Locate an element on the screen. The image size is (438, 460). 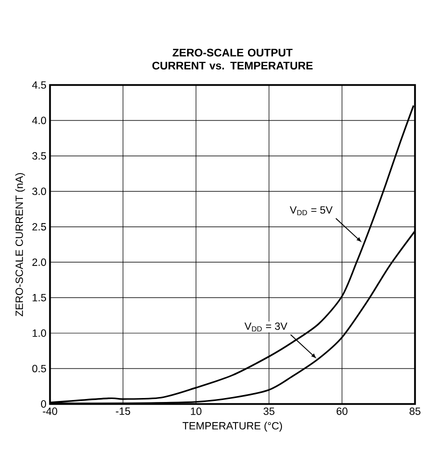
y-axis-title: ZERO-SCALE CURRENT (nA) is located at coordinates (20, 244).